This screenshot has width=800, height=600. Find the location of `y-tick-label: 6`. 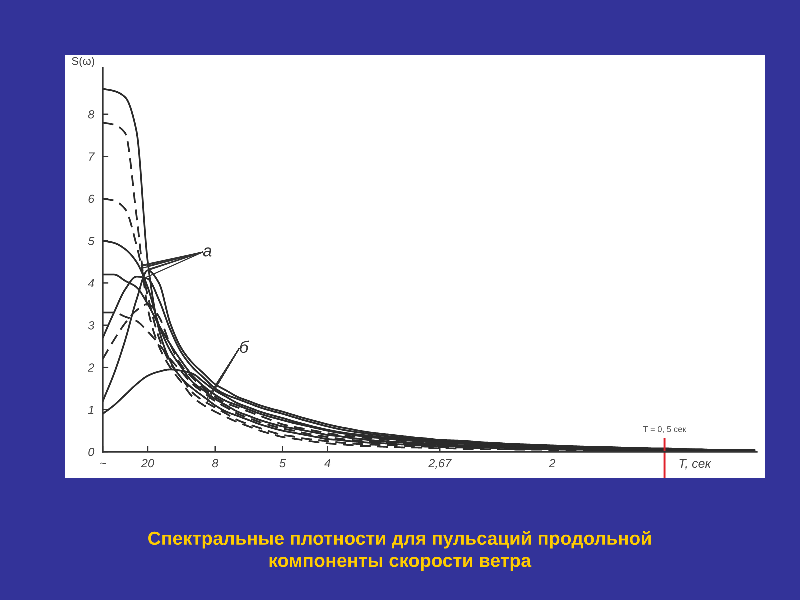

y-tick-label: 6 is located at coordinates (91, 199).